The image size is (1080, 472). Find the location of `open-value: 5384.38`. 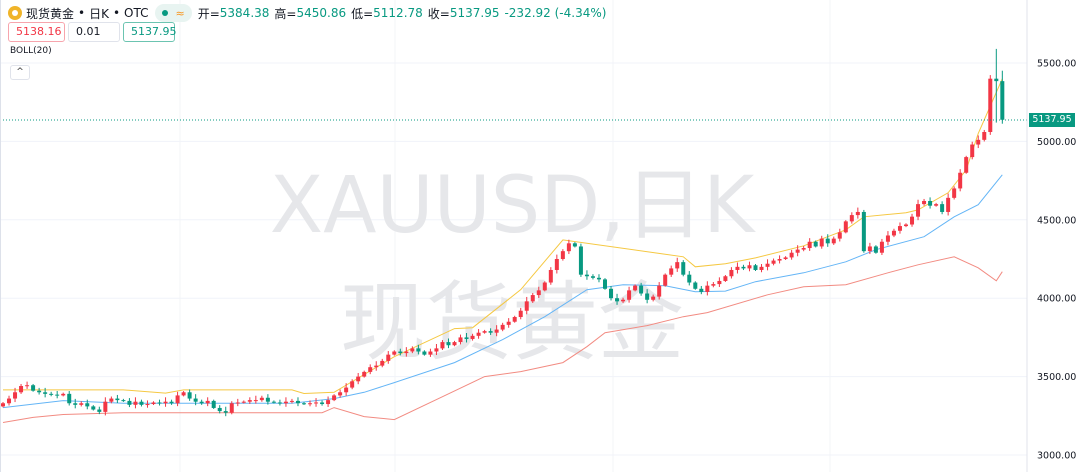

open-value: 5384.38 is located at coordinates (244, 13).